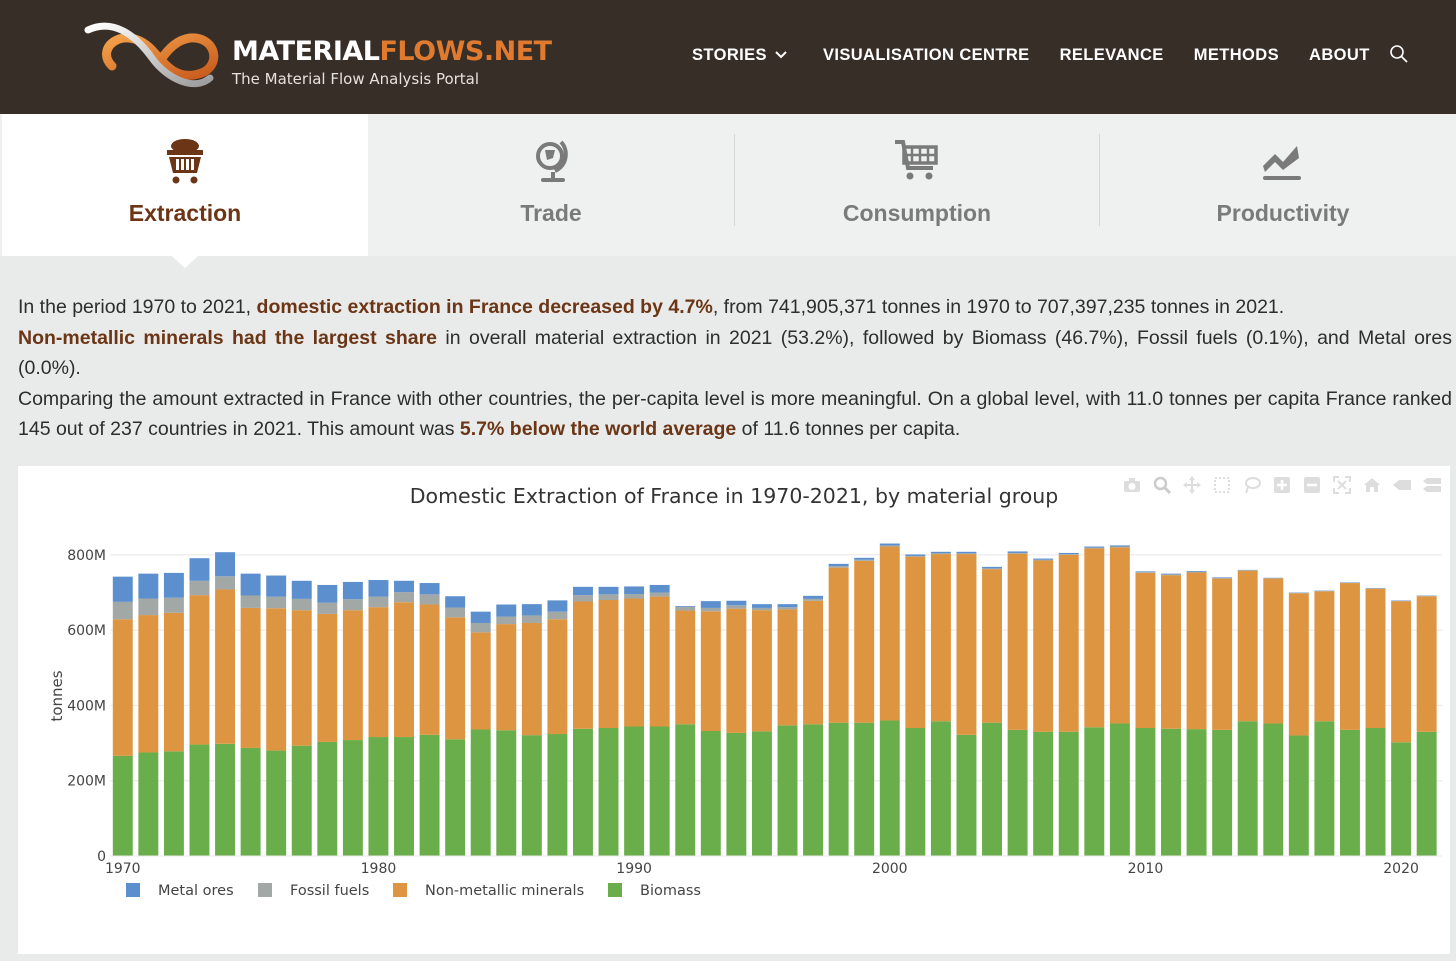  I want to click on bar-non-metallic-minerals-1985, so click(506, 677).